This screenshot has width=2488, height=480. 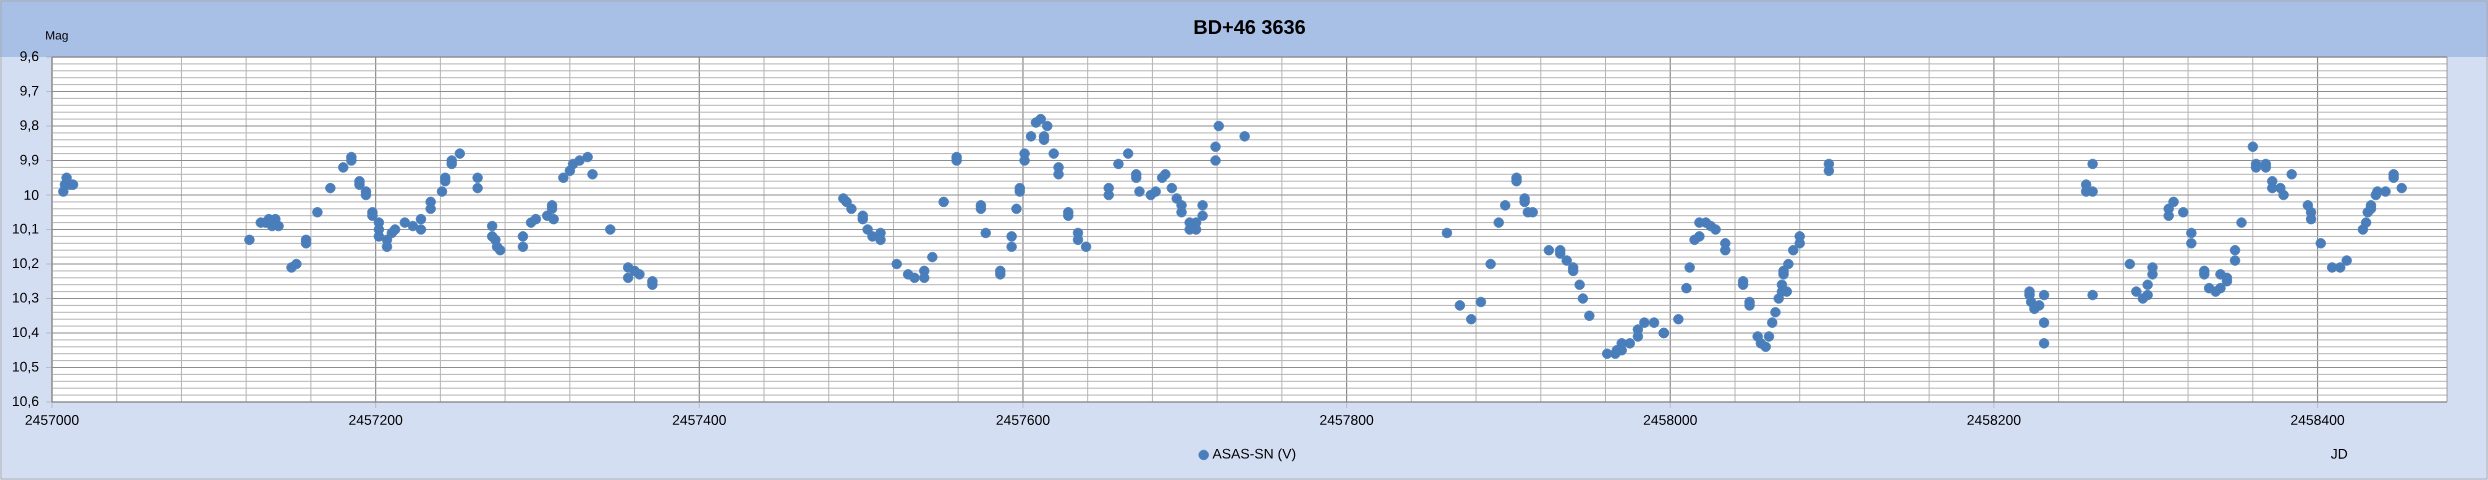 What do you see at coordinates (29, 57) in the screenshot?
I see `y-tick-label: 9,6` at bounding box center [29, 57].